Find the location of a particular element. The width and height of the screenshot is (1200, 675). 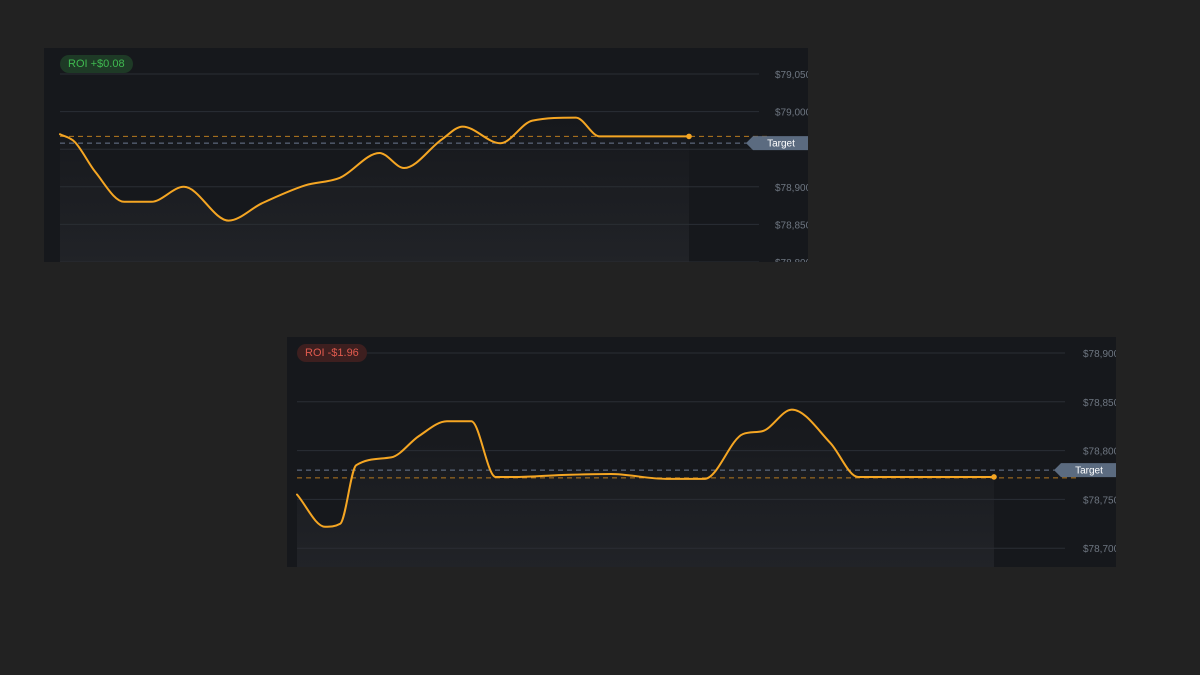

roi-badge-1: ROI +$0.08 is located at coordinates (96, 64).